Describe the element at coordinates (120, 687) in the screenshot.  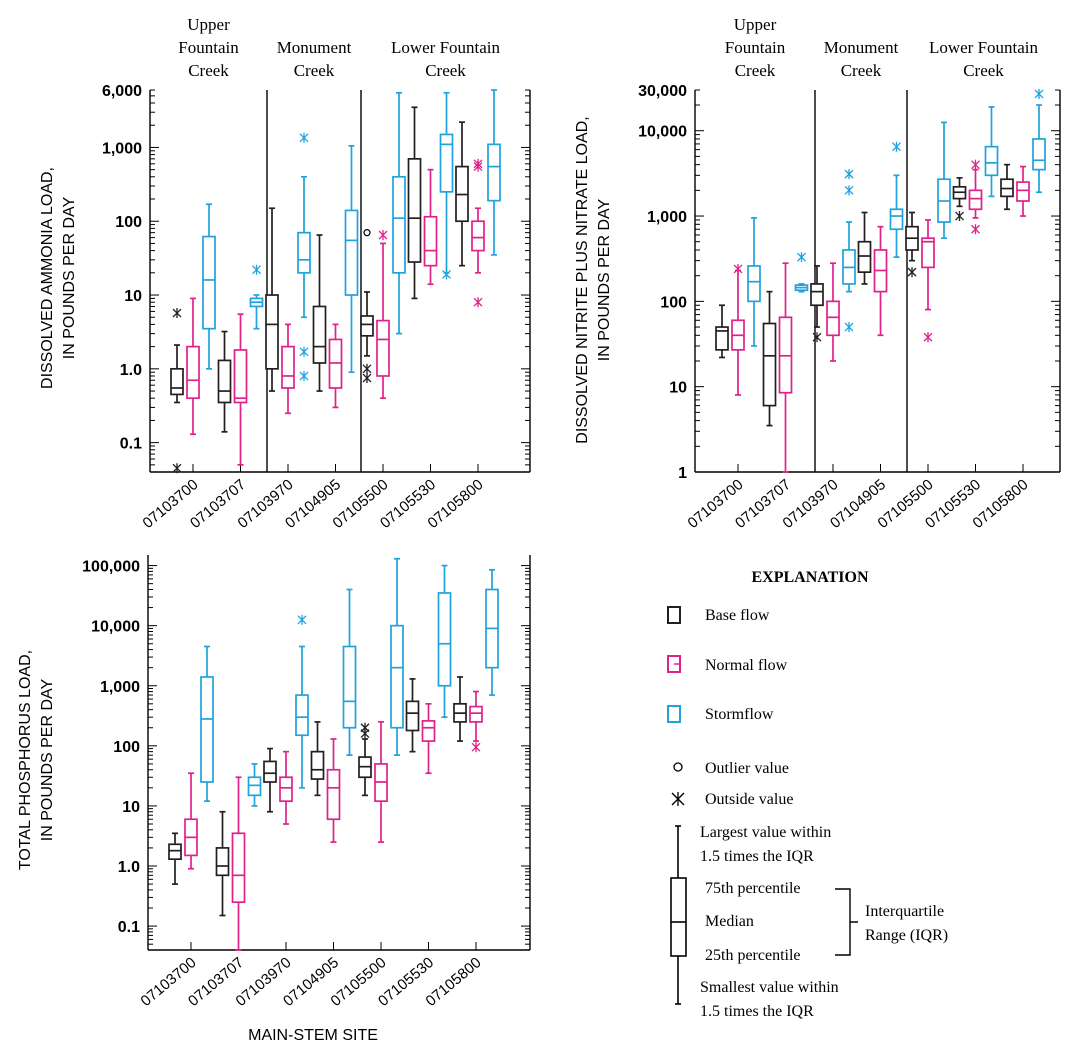
I see `phosphorus-y-tick-label: 1,000` at that location.